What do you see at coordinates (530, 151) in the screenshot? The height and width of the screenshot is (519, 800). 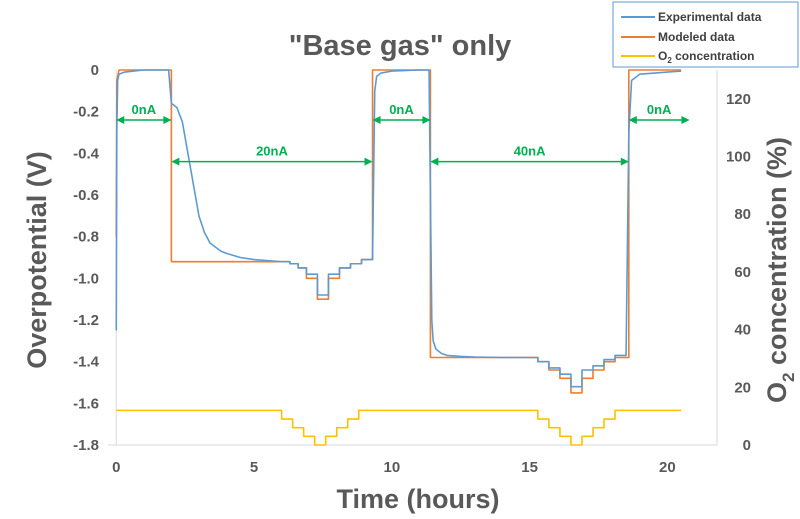 I see `annotation-label: 40nA` at bounding box center [530, 151].